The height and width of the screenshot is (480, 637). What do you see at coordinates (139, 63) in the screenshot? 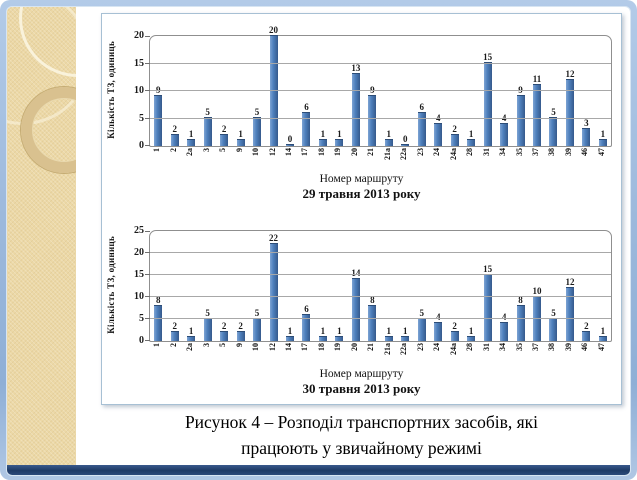
I see `y-tick-label: 15` at bounding box center [139, 63].